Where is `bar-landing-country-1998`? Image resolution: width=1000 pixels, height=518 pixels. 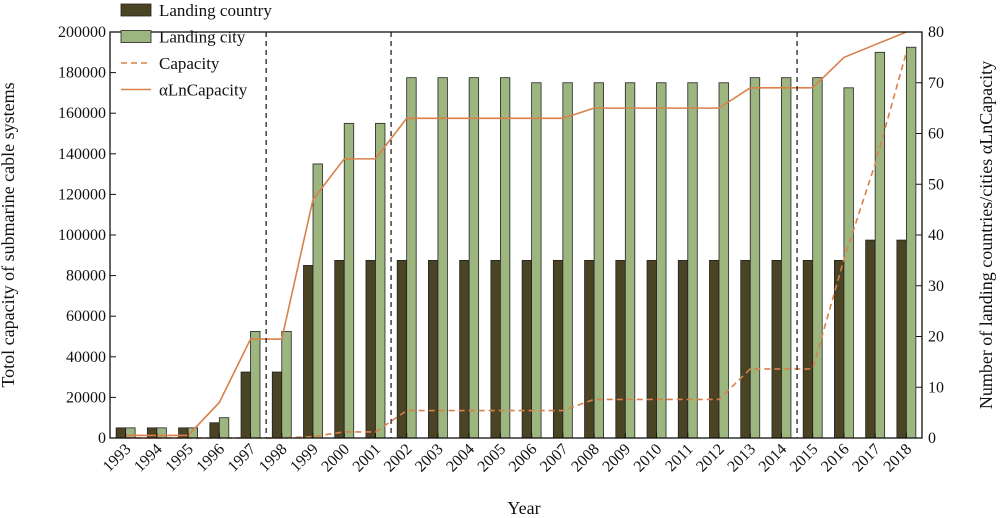 bar-landing-country-1998 is located at coordinates (277, 405).